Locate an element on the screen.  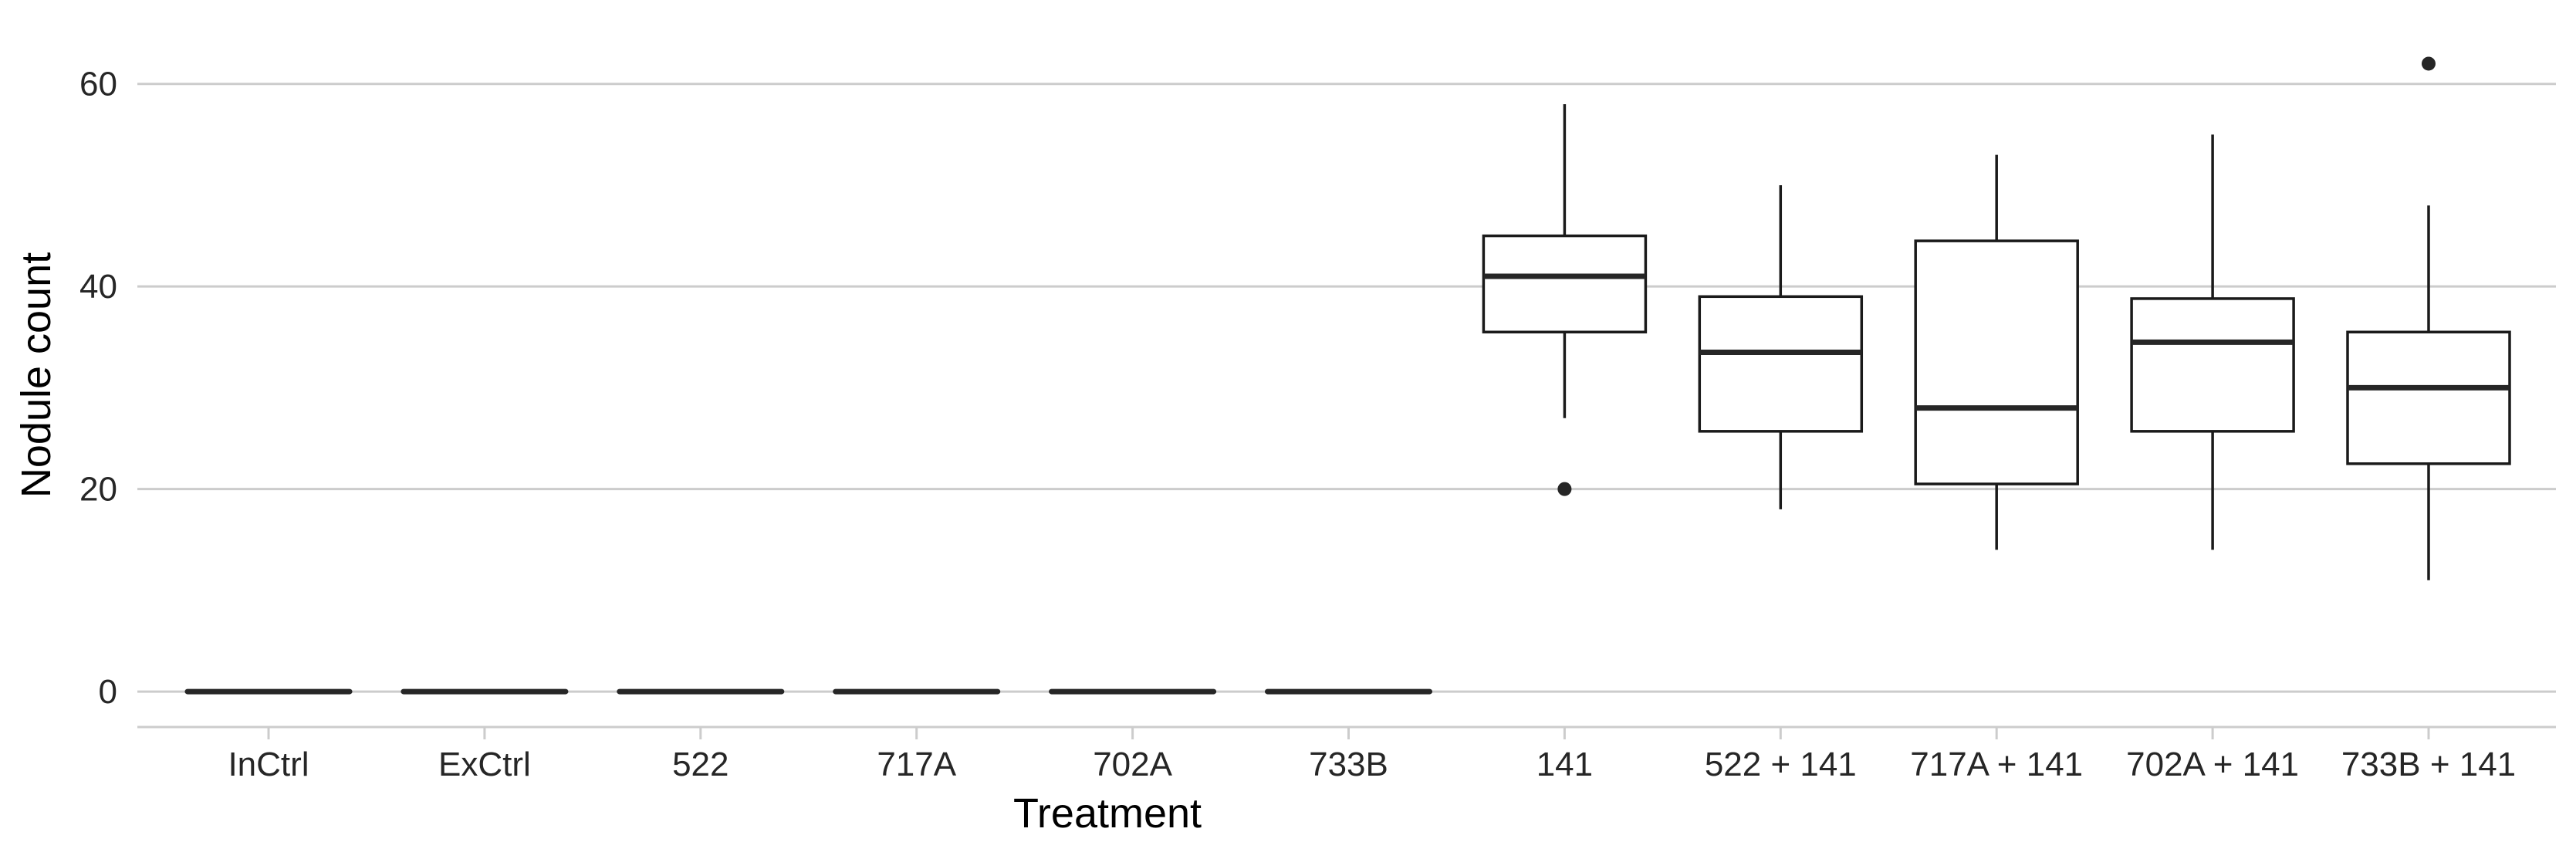
x-tick-label: 522 is located at coordinates (700, 765).